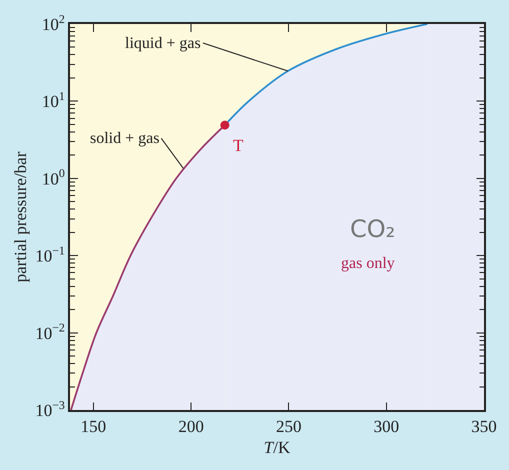 The width and height of the screenshot is (509, 470). Describe the element at coordinates (387, 426) in the screenshot. I see `x-tick-label: 300` at that location.